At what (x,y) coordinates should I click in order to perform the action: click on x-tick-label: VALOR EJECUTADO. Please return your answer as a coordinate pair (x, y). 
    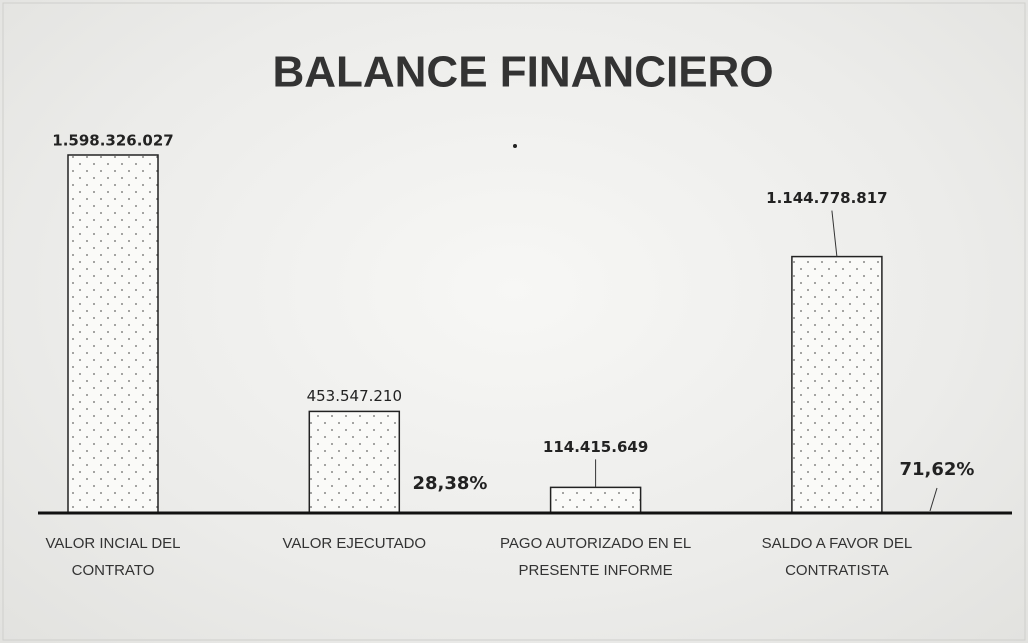
    Looking at the image, I should click on (354, 543).